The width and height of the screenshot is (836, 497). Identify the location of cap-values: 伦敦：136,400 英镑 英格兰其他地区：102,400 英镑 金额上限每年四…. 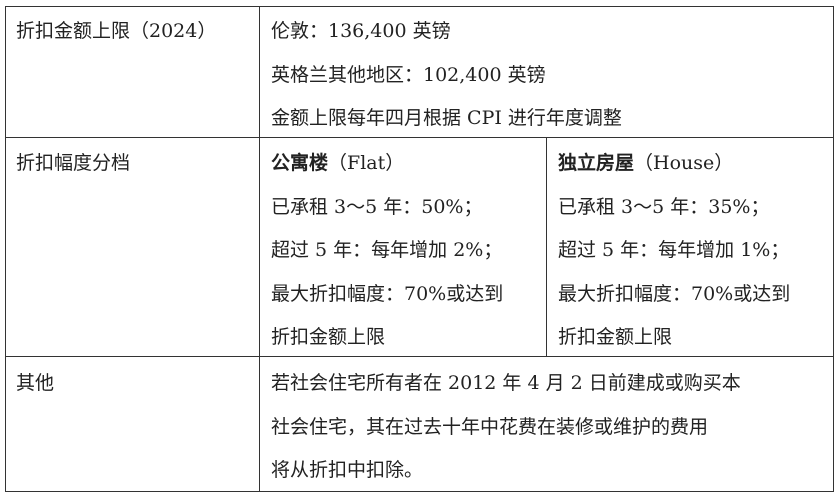
(446, 75).